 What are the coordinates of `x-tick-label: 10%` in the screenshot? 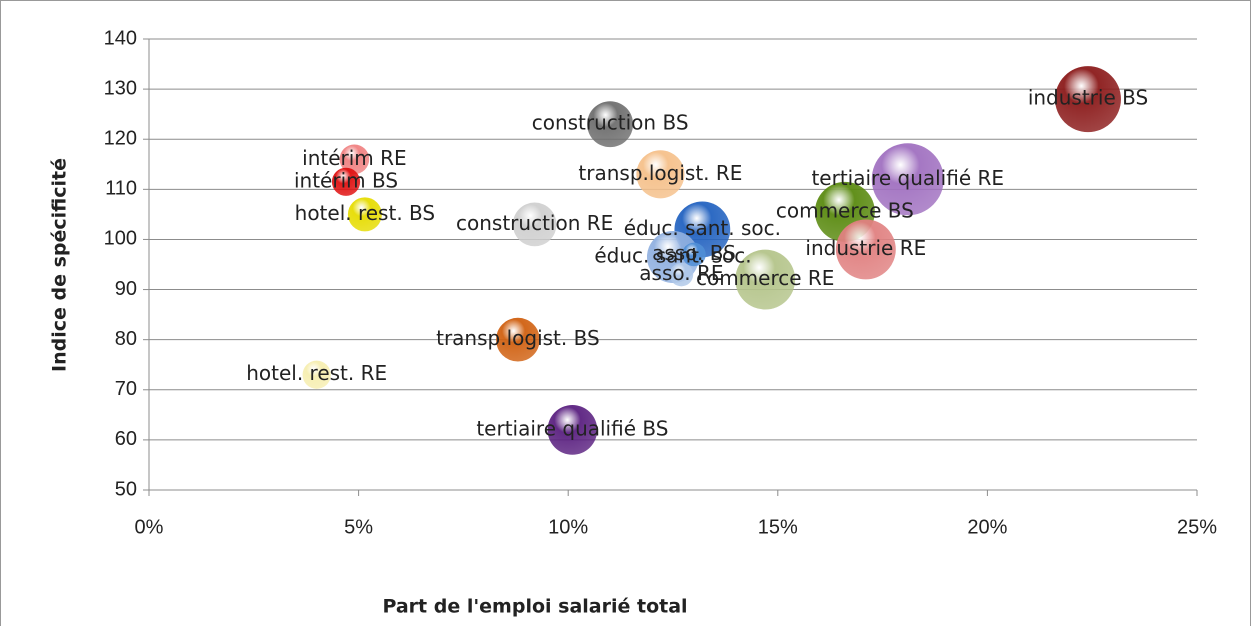 It's located at (568, 527).